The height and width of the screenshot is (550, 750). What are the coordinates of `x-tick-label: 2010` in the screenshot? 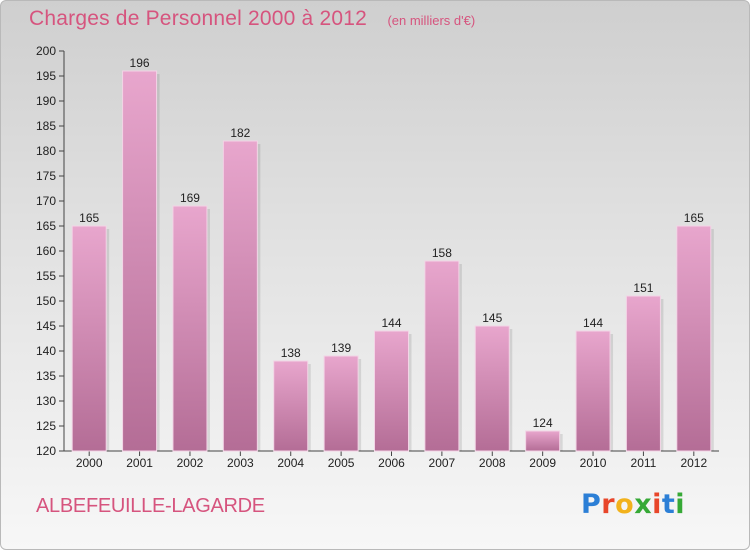 It's located at (593, 463).